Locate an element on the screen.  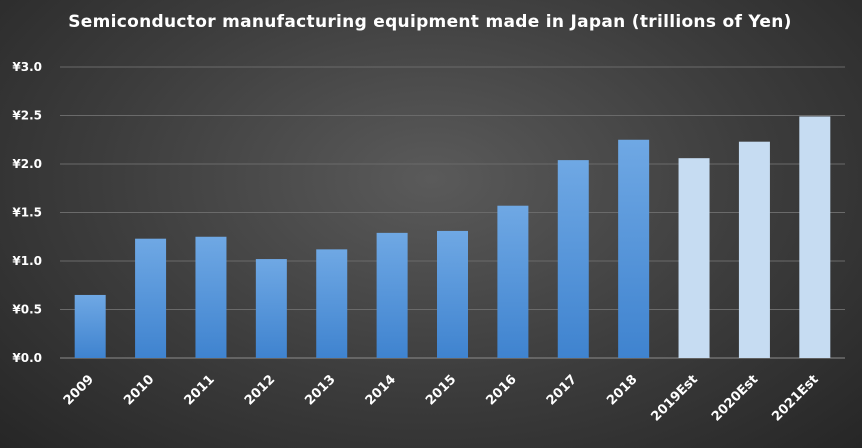
y-tick-label: ¥0.0 is located at coordinates (27, 358).